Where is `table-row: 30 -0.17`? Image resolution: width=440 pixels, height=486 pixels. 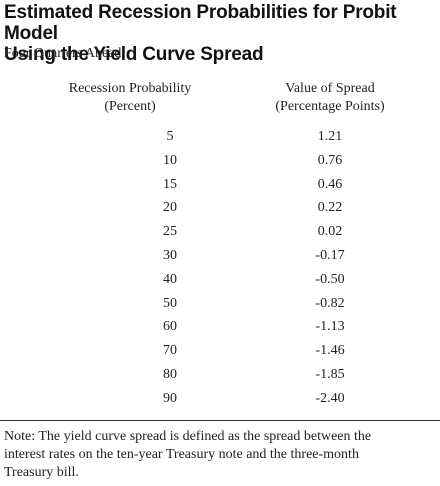 table-row: 30 -0.17 is located at coordinates (220, 258).